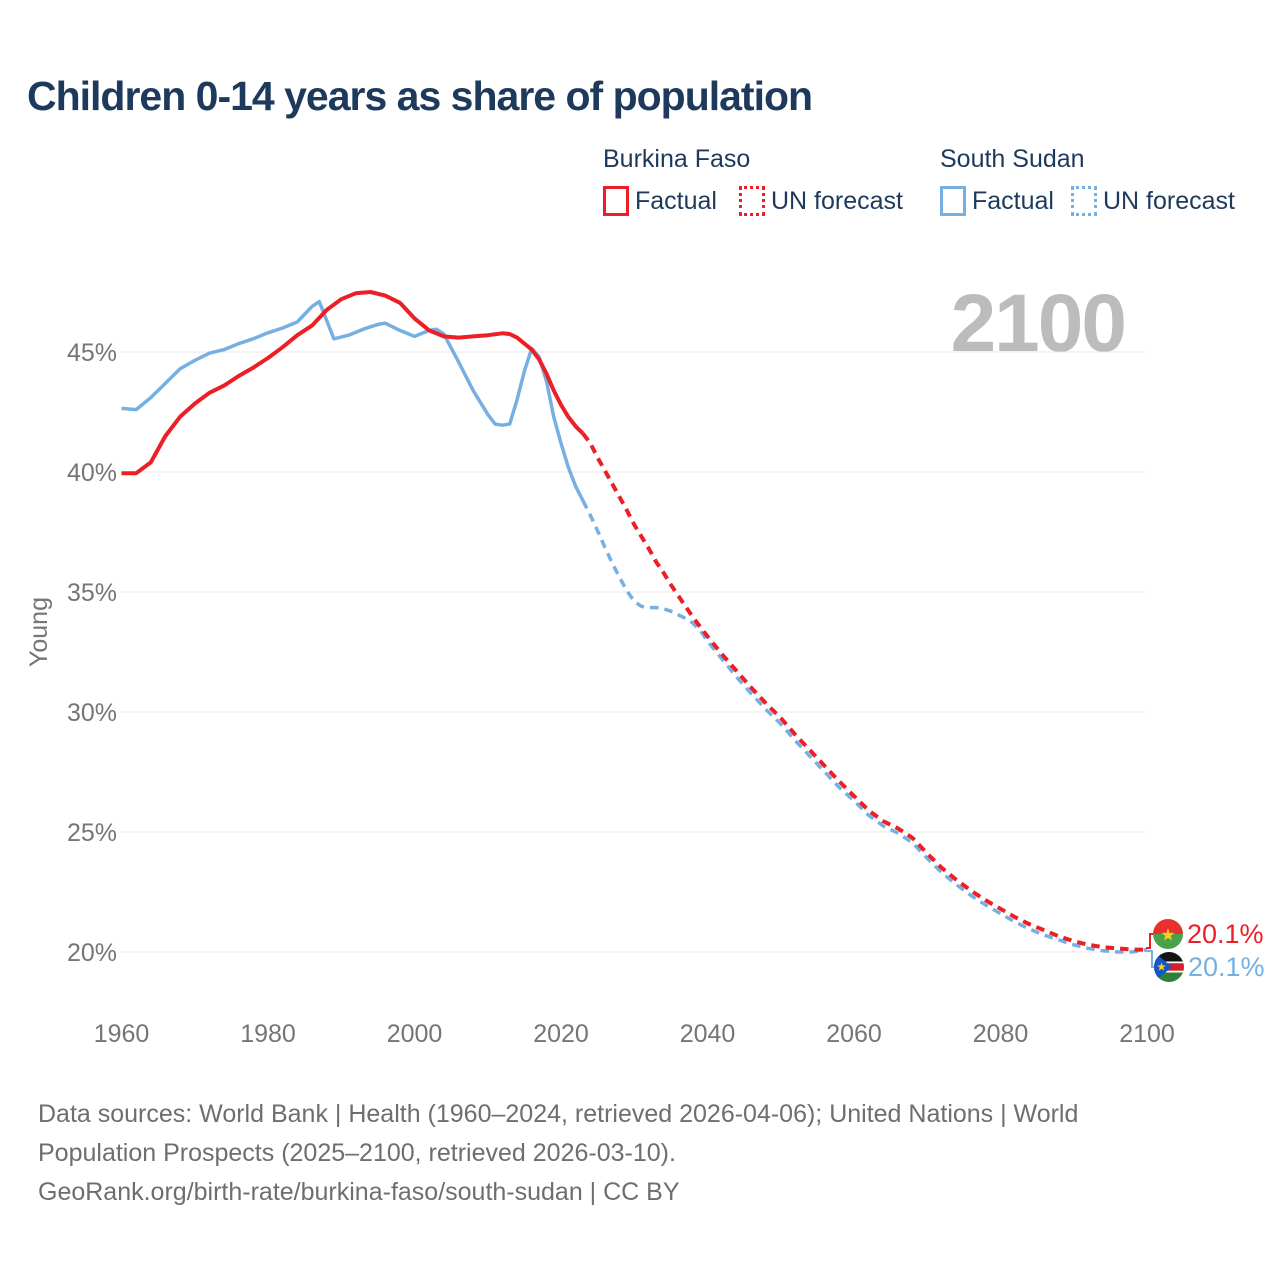  Describe the element at coordinates (39, 632) in the screenshot. I see `y-axis-label: Young` at that location.